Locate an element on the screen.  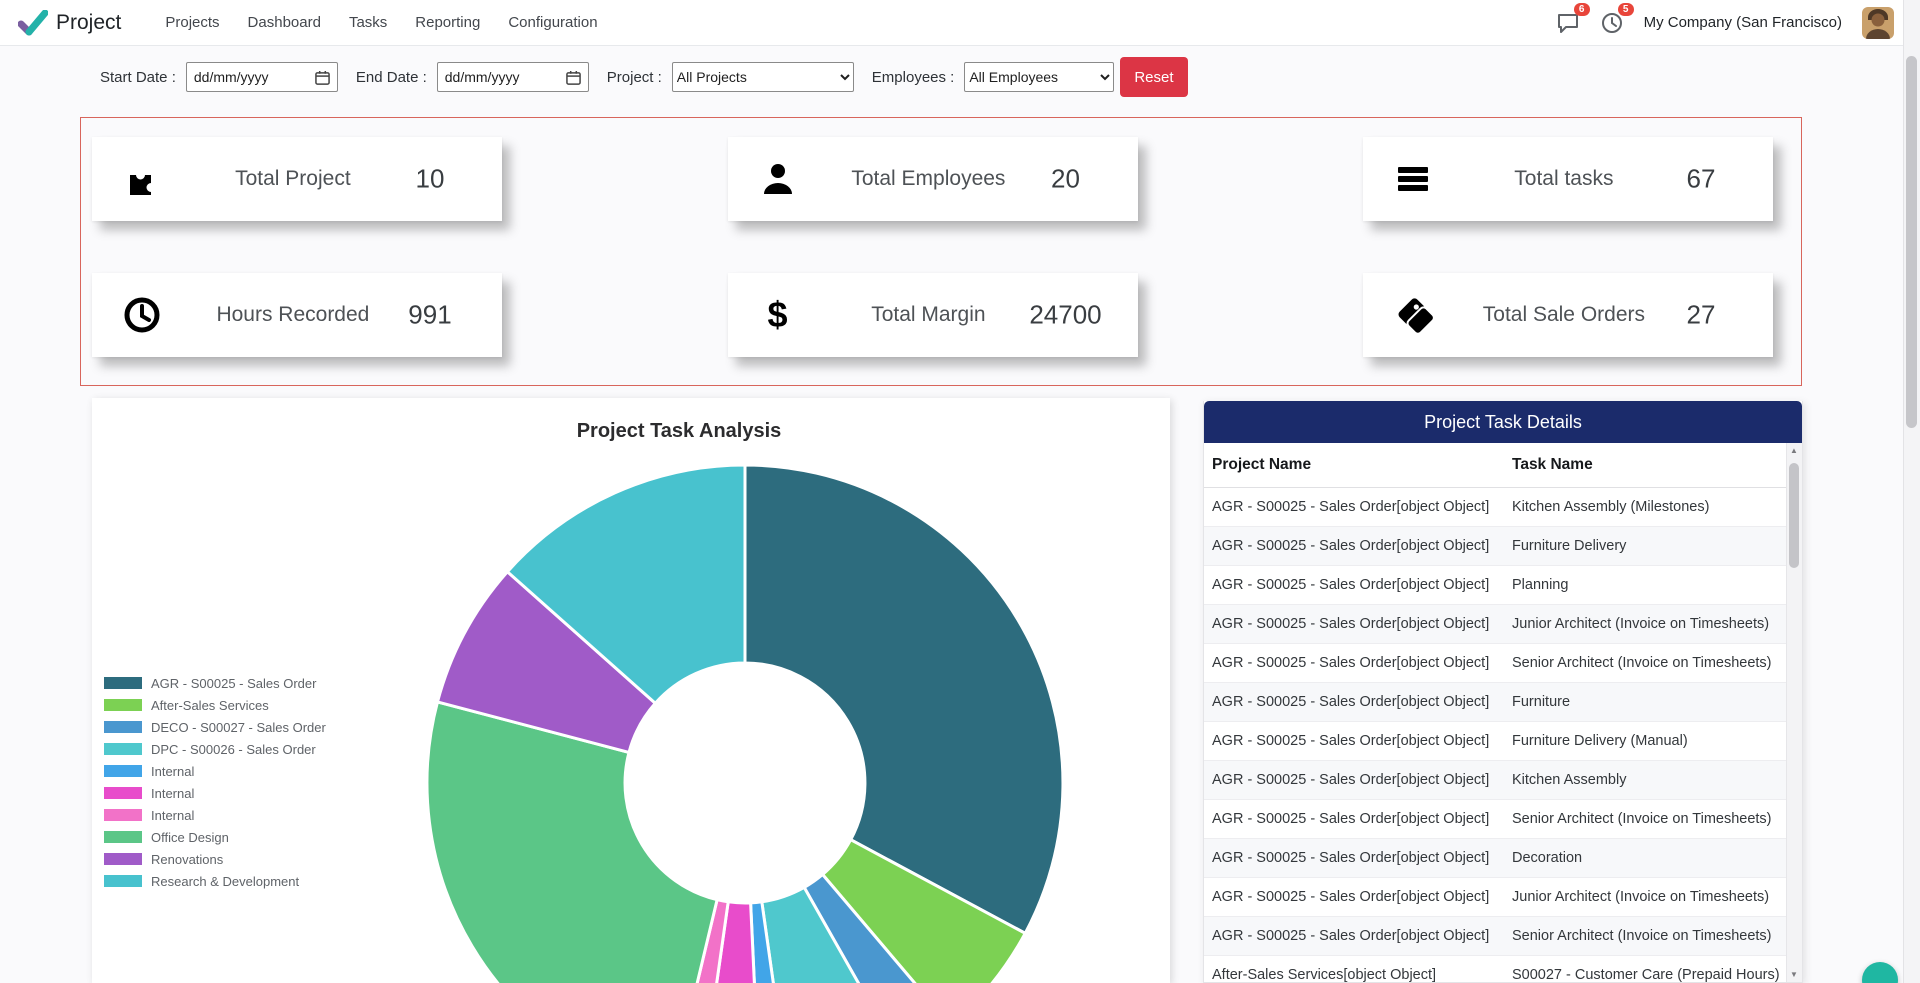
user-icon is located at coordinates (778, 179).